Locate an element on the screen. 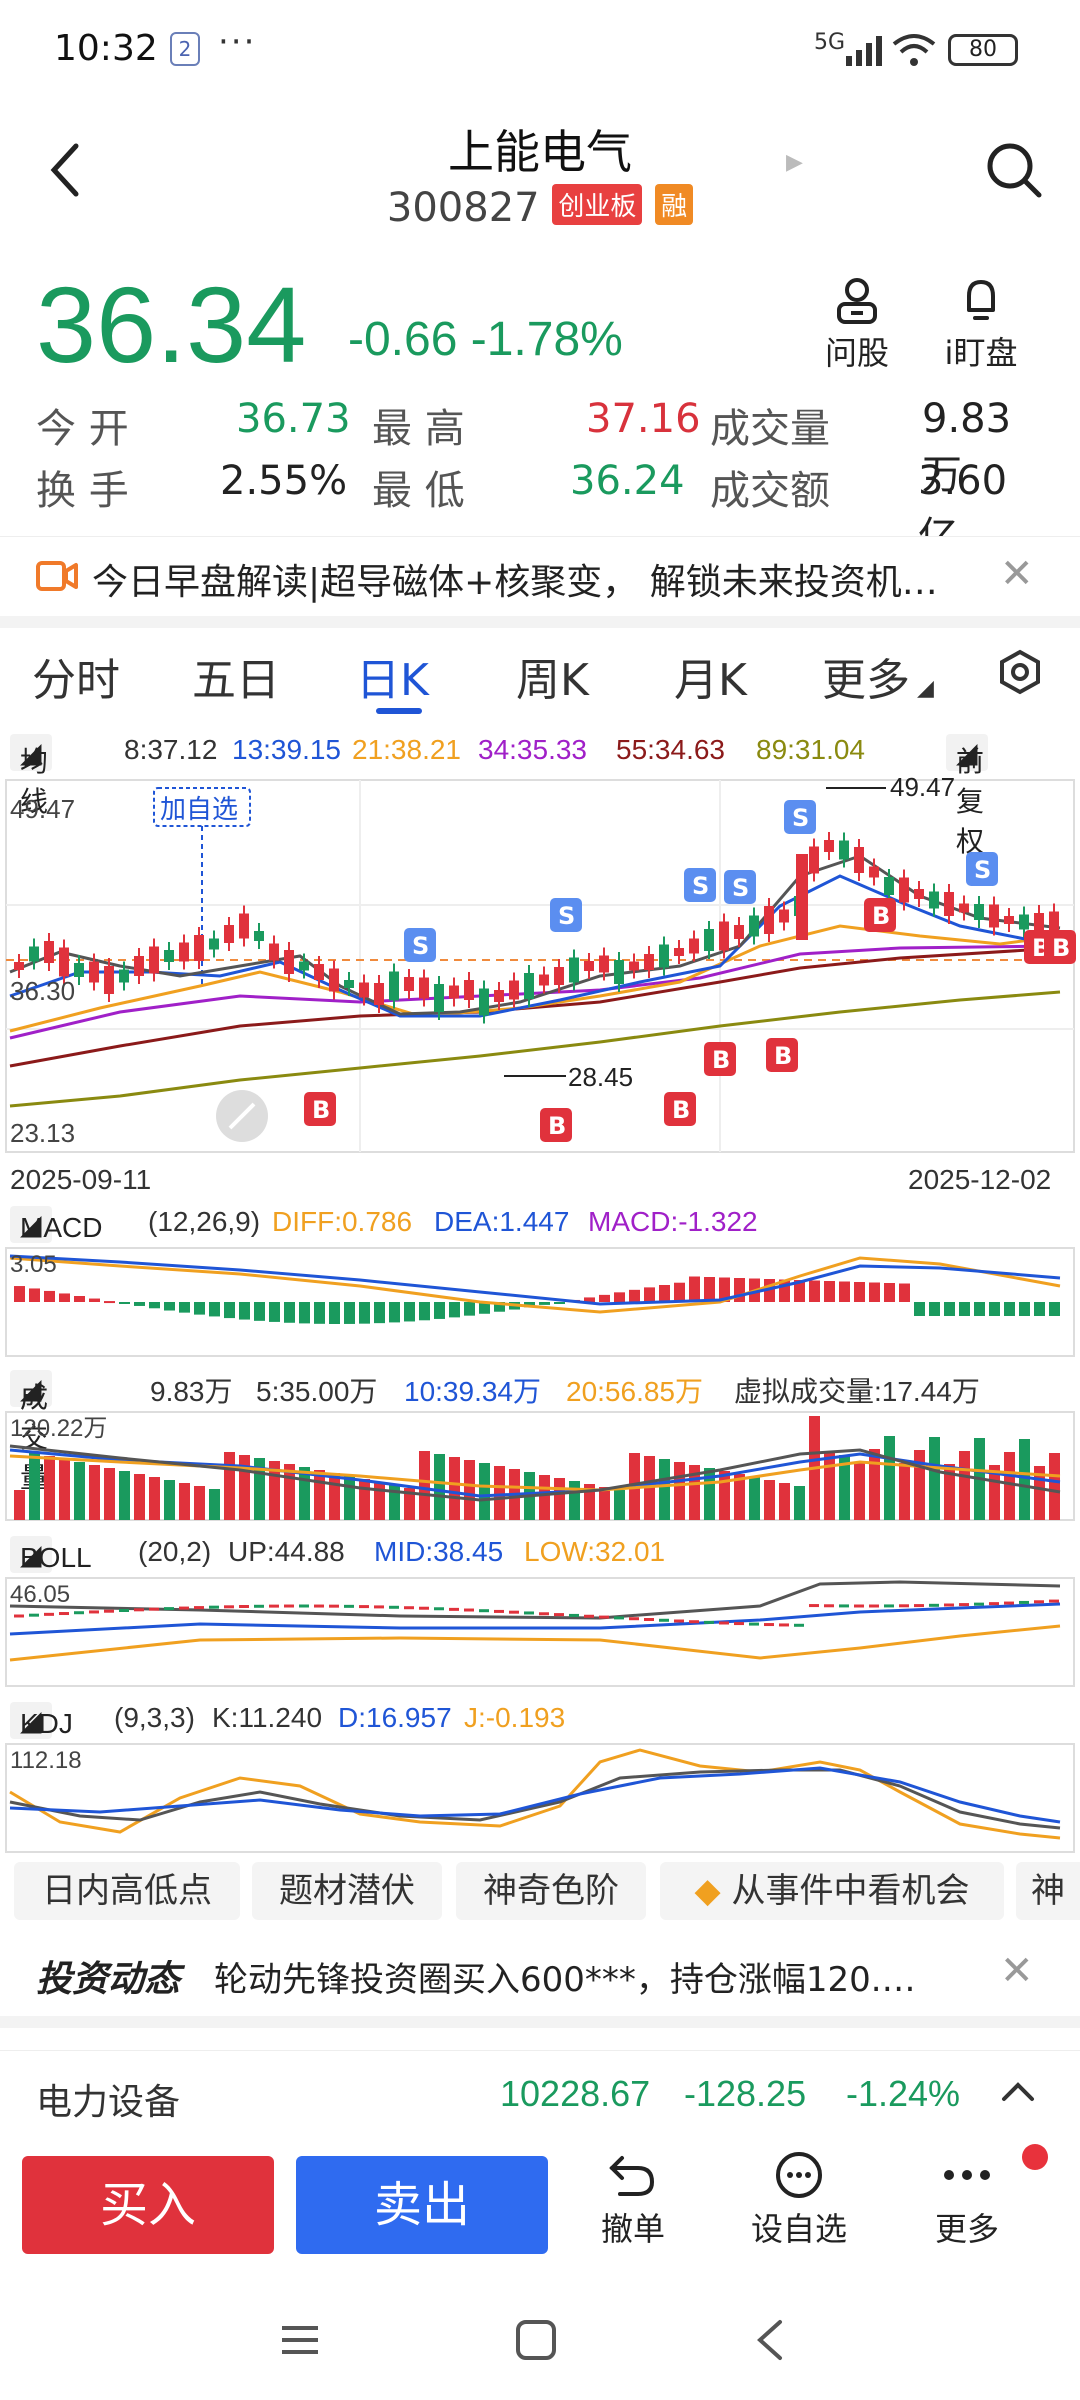  ma21-value: 21:38.21 is located at coordinates (406, 749).